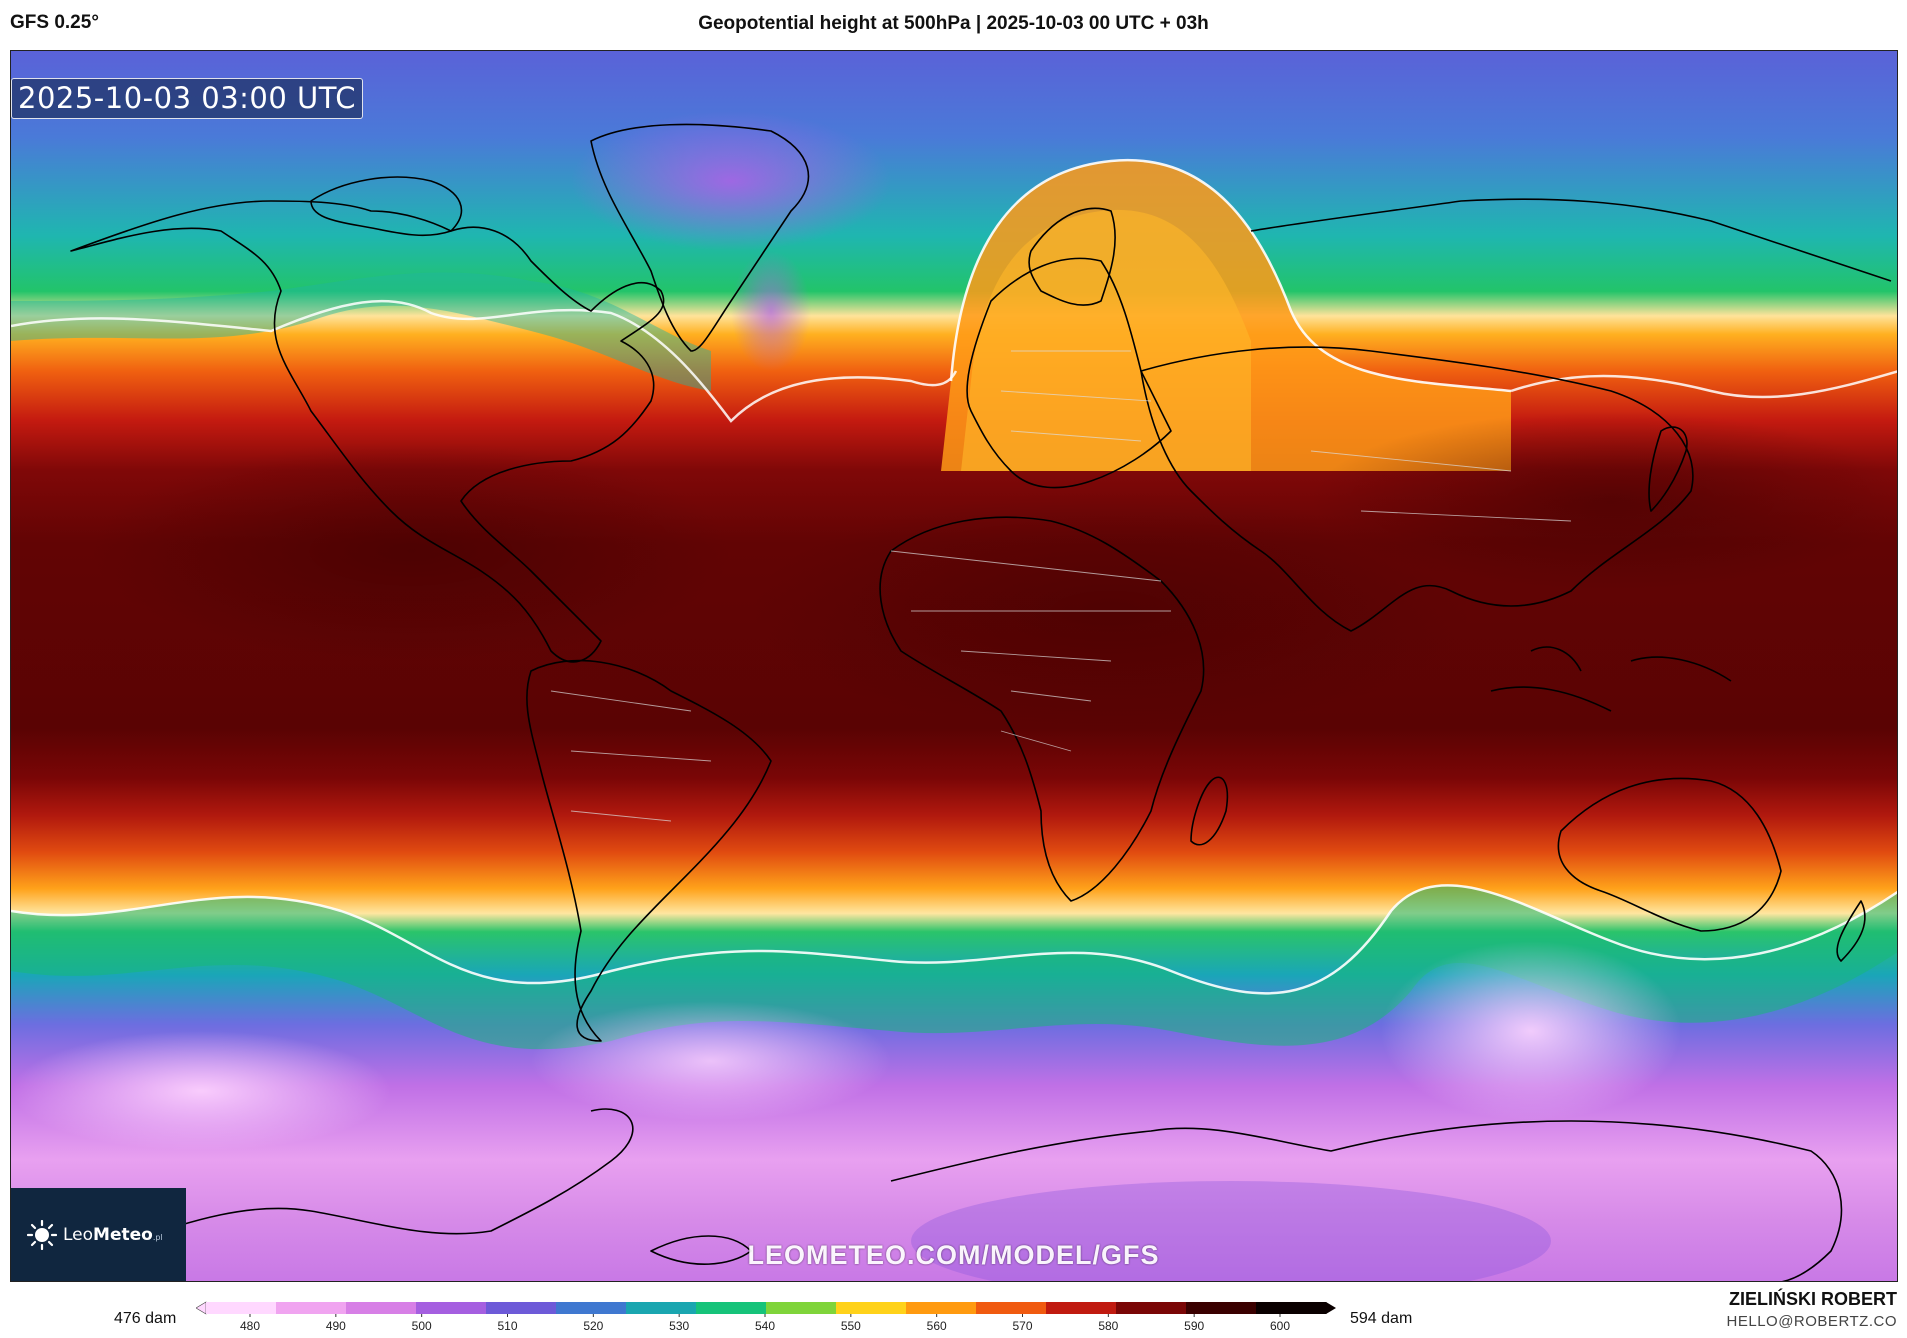 This screenshot has height=1338, width=1907. I want to click on colorbar-tick-label: 550, so click(851, 1326).